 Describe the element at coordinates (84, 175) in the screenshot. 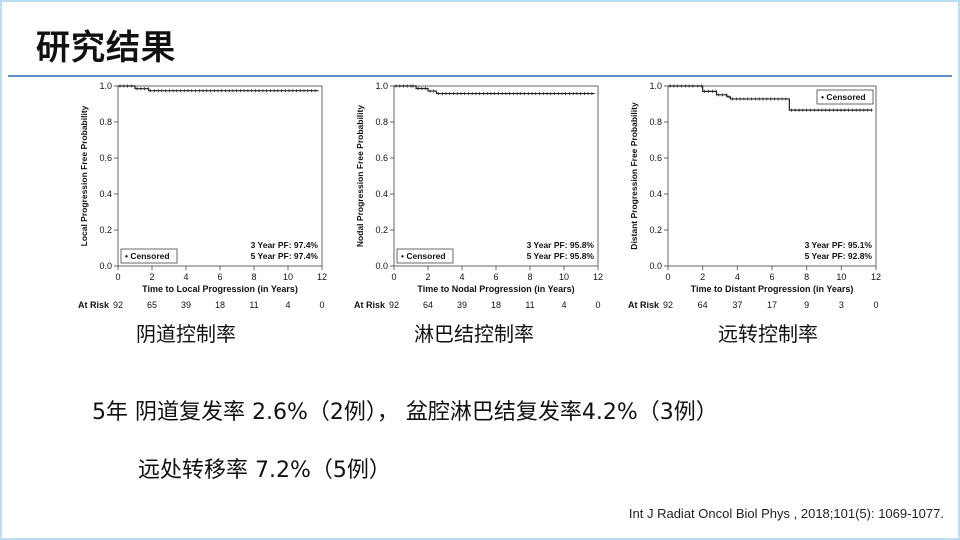

I see `y-axis-label: Local Progression Free Probability` at that location.